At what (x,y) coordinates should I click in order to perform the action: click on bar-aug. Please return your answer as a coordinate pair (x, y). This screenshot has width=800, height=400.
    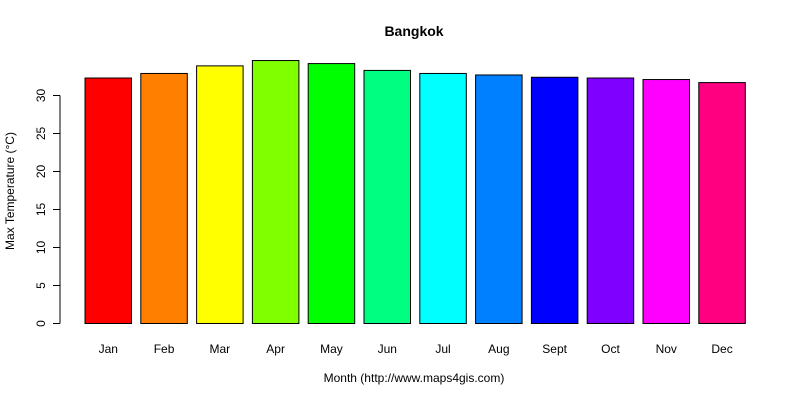
    Looking at the image, I should click on (499, 199).